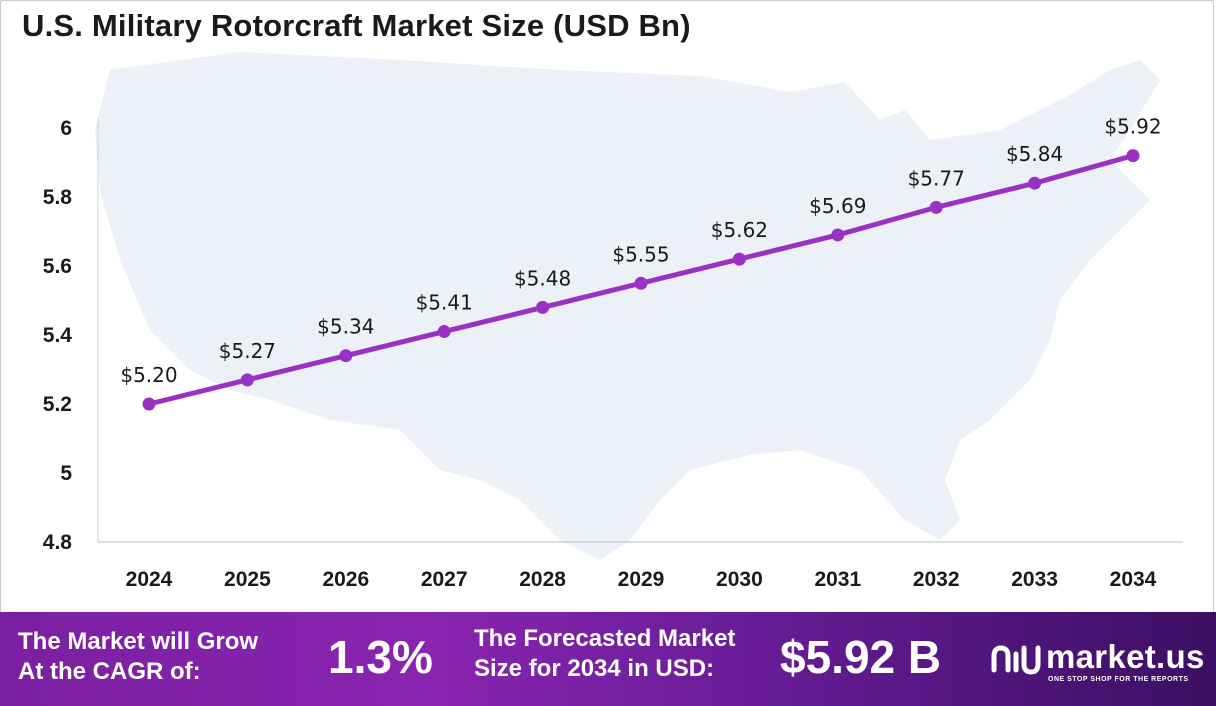 The height and width of the screenshot is (706, 1216). I want to click on market-us-logo-icon, so click(1016, 660).